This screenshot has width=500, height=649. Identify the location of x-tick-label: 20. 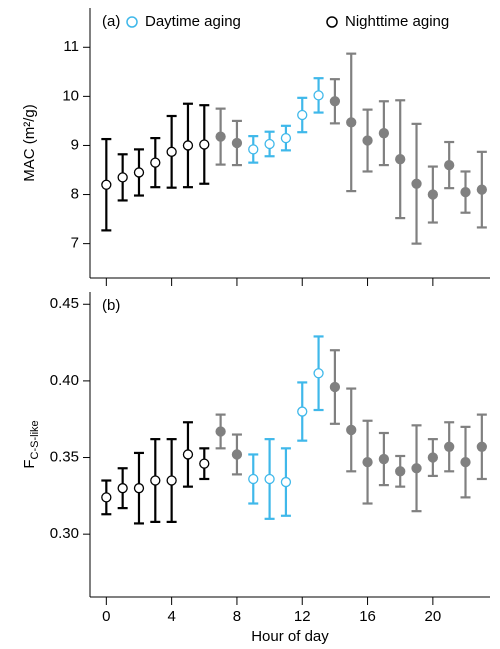
(433, 616).